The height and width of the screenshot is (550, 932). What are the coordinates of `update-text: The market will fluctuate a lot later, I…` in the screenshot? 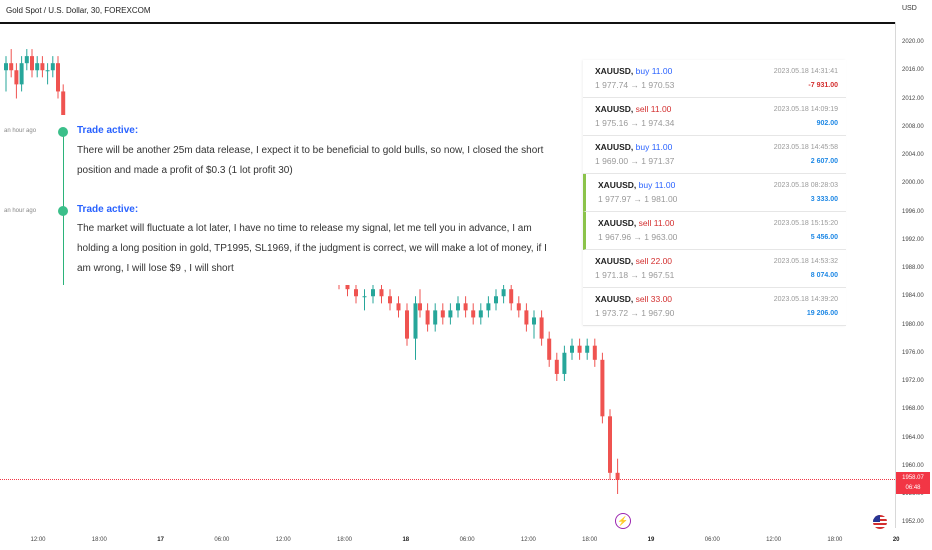 It's located at (312, 248).